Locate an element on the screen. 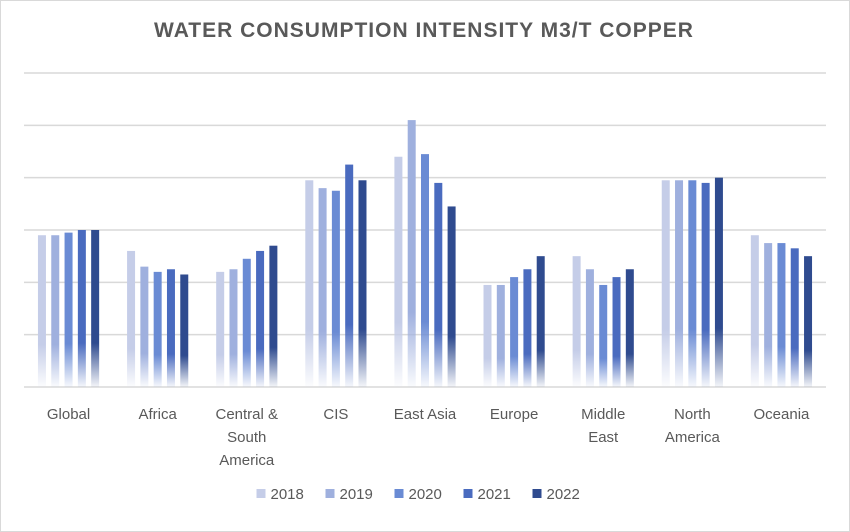  x-tick-label: East Asia is located at coordinates (425, 414).